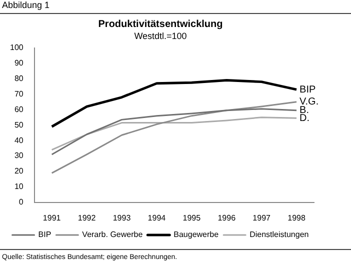 The image size is (351, 271). What do you see at coordinates (87, 217) in the screenshot?
I see `x-tick-label: 1992` at bounding box center [87, 217].